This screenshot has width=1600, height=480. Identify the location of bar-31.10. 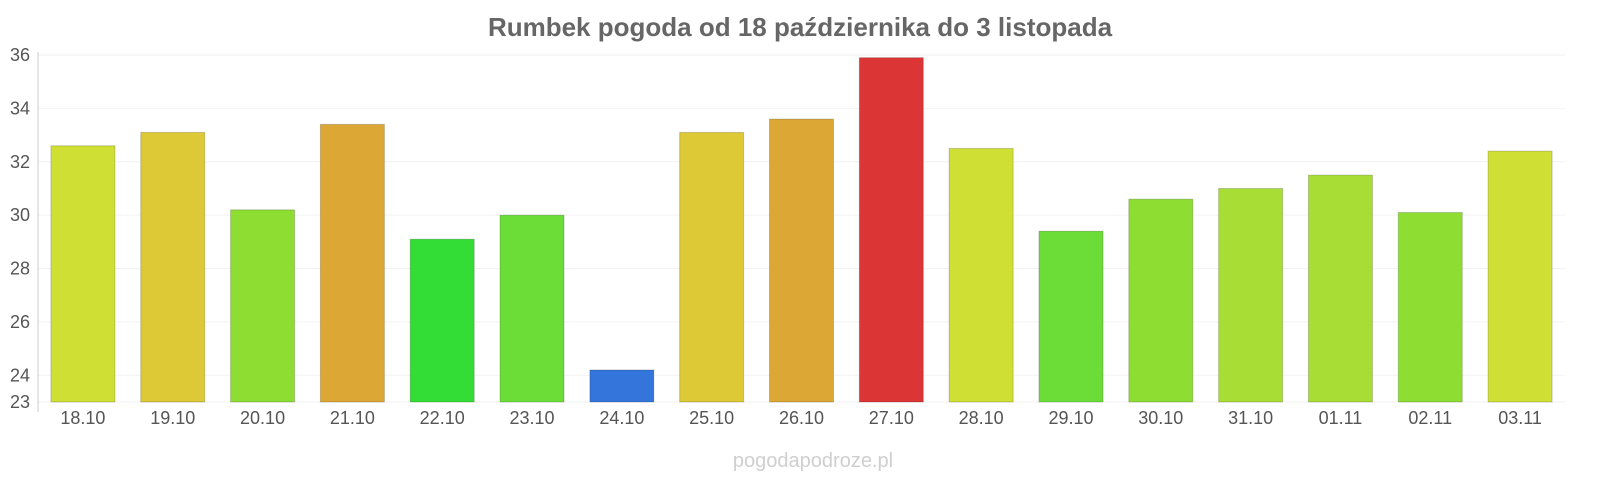
(1251, 295).